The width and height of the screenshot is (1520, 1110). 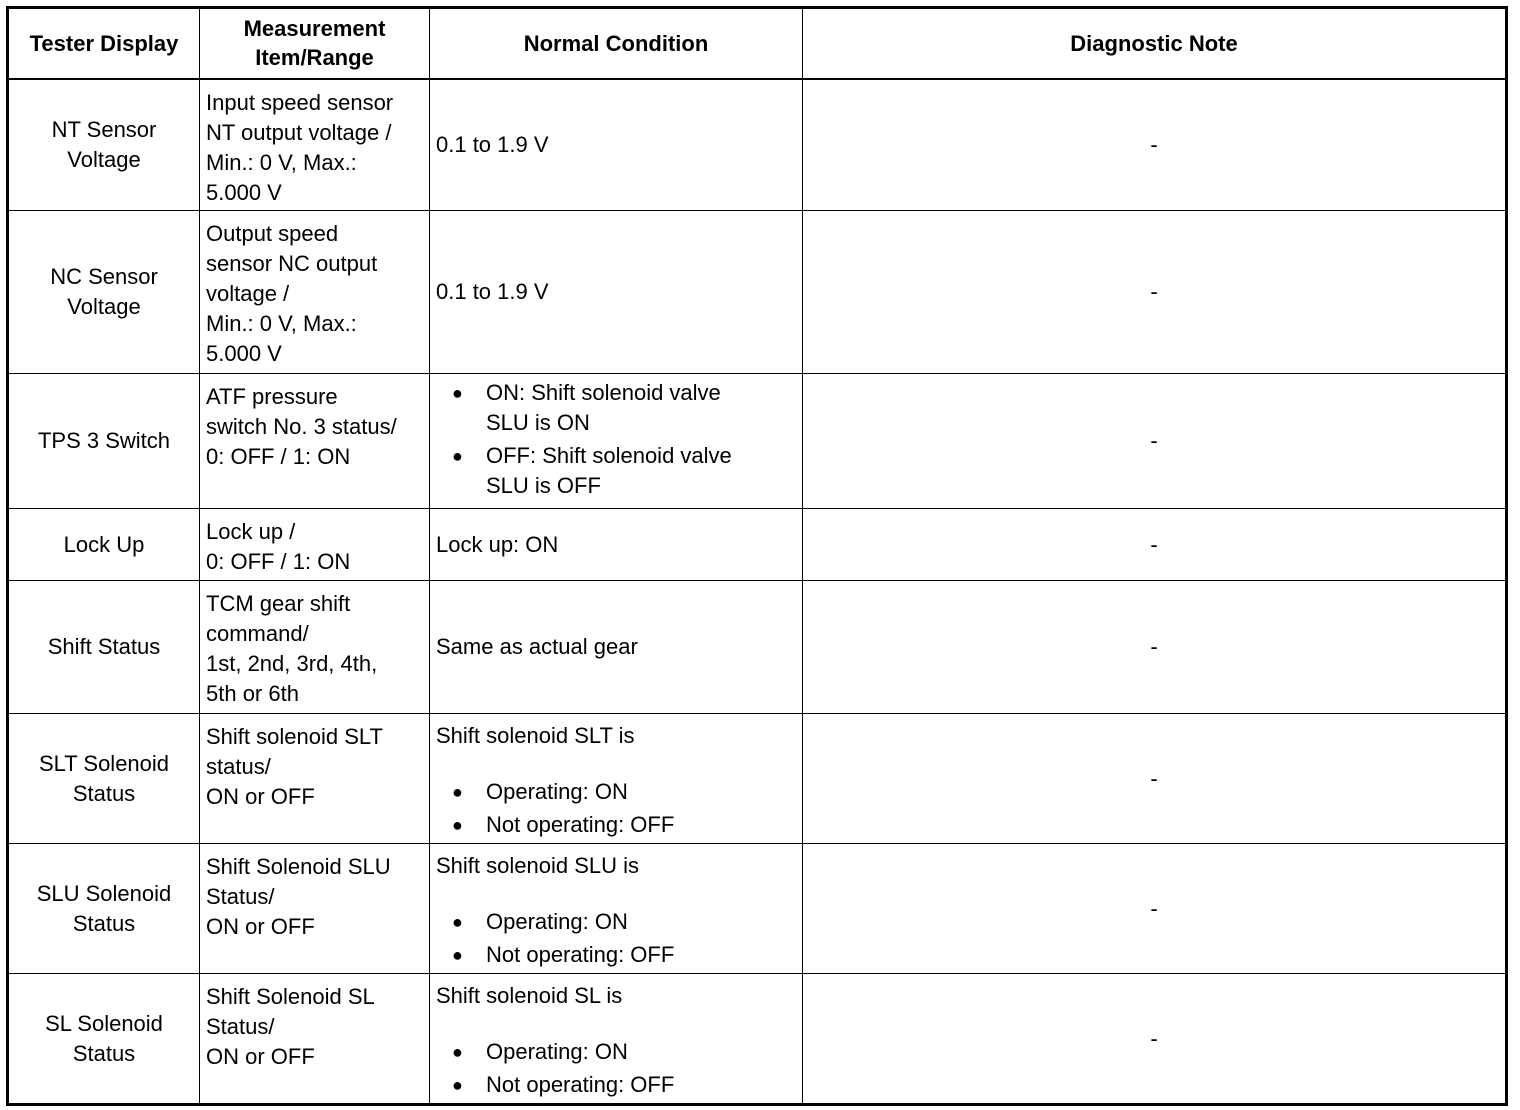 I want to click on tester-display-line: Shift Status, so click(x=104, y=646).